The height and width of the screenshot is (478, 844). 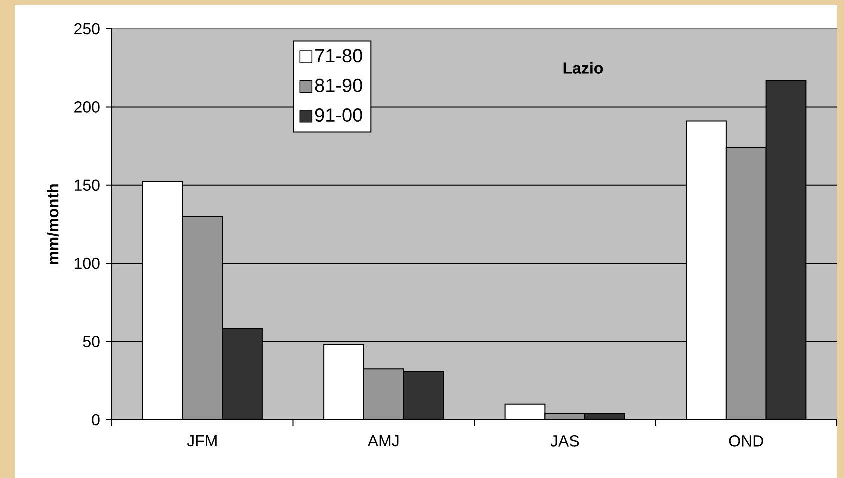 What do you see at coordinates (338, 115) in the screenshot?
I see `legend-label: 91-00` at bounding box center [338, 115].